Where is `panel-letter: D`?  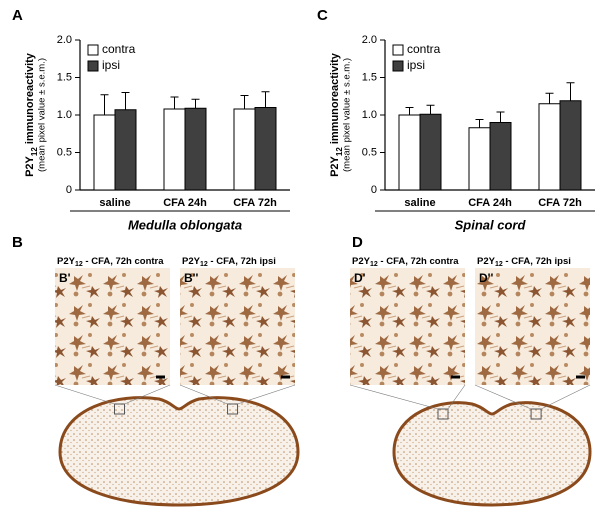 panel-letter: D is located at coordinates (357, 242).